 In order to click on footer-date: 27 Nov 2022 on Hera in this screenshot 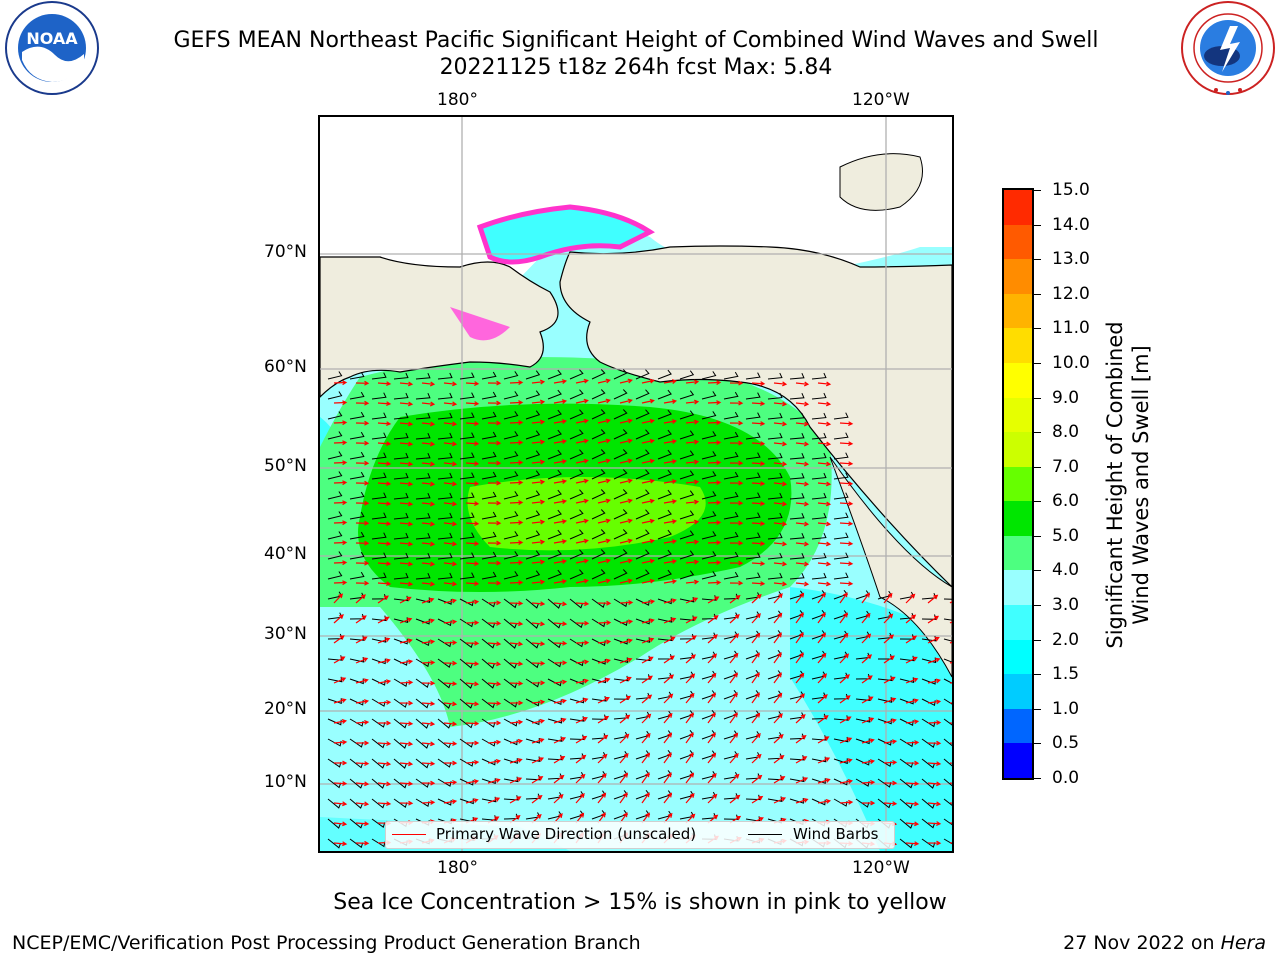, I will do `click(1164, 943)`.